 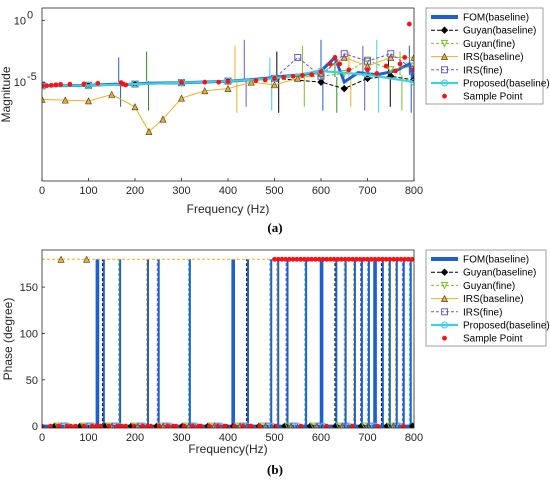 I want to click on b-legend-label: Guyan(baseline), so click(x=499, y=273).